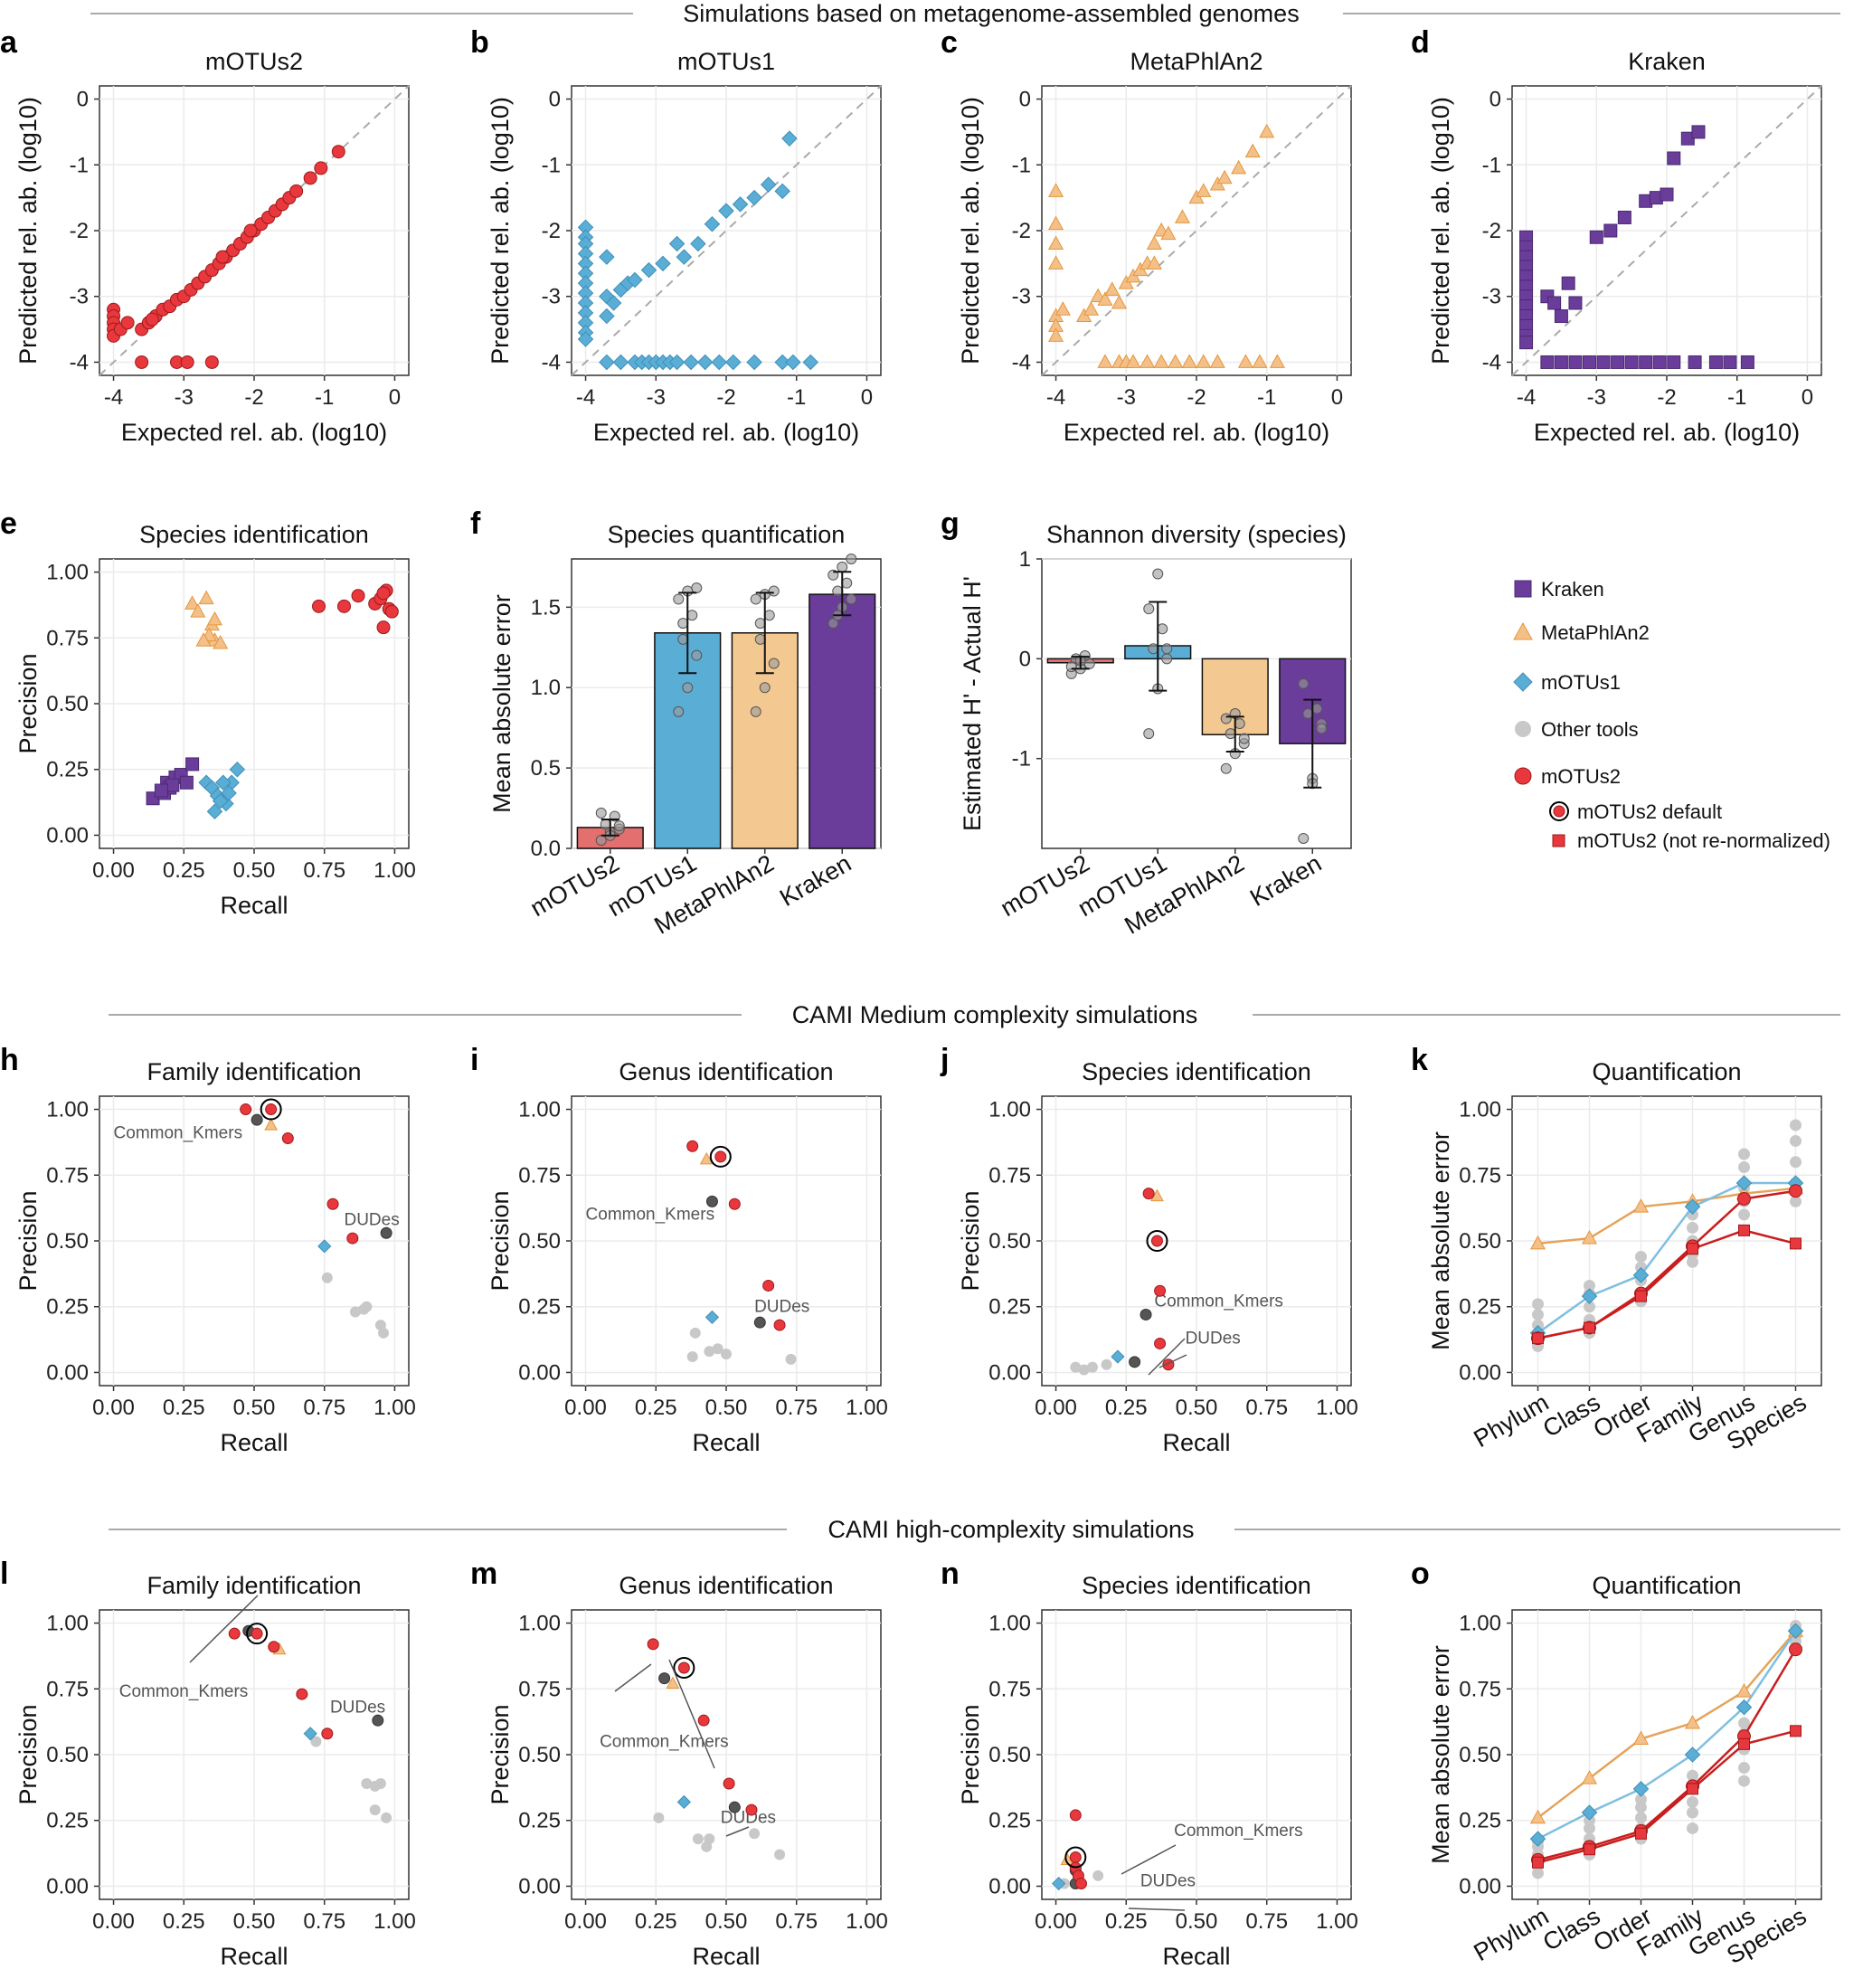 The image size is (1863, 1988). What do you see at coordinates (28, 1240) in the screenshot?
I see `y-axis-title: Precision` at bounding box center [28, 1240].